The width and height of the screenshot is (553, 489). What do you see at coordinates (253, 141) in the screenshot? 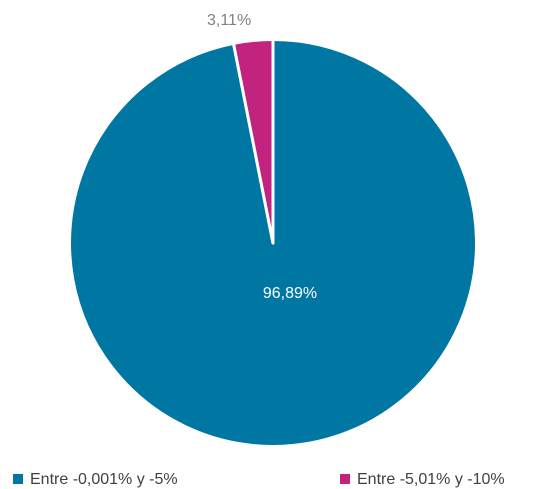
I see `pie-slice` at bounding box center [253, 141].